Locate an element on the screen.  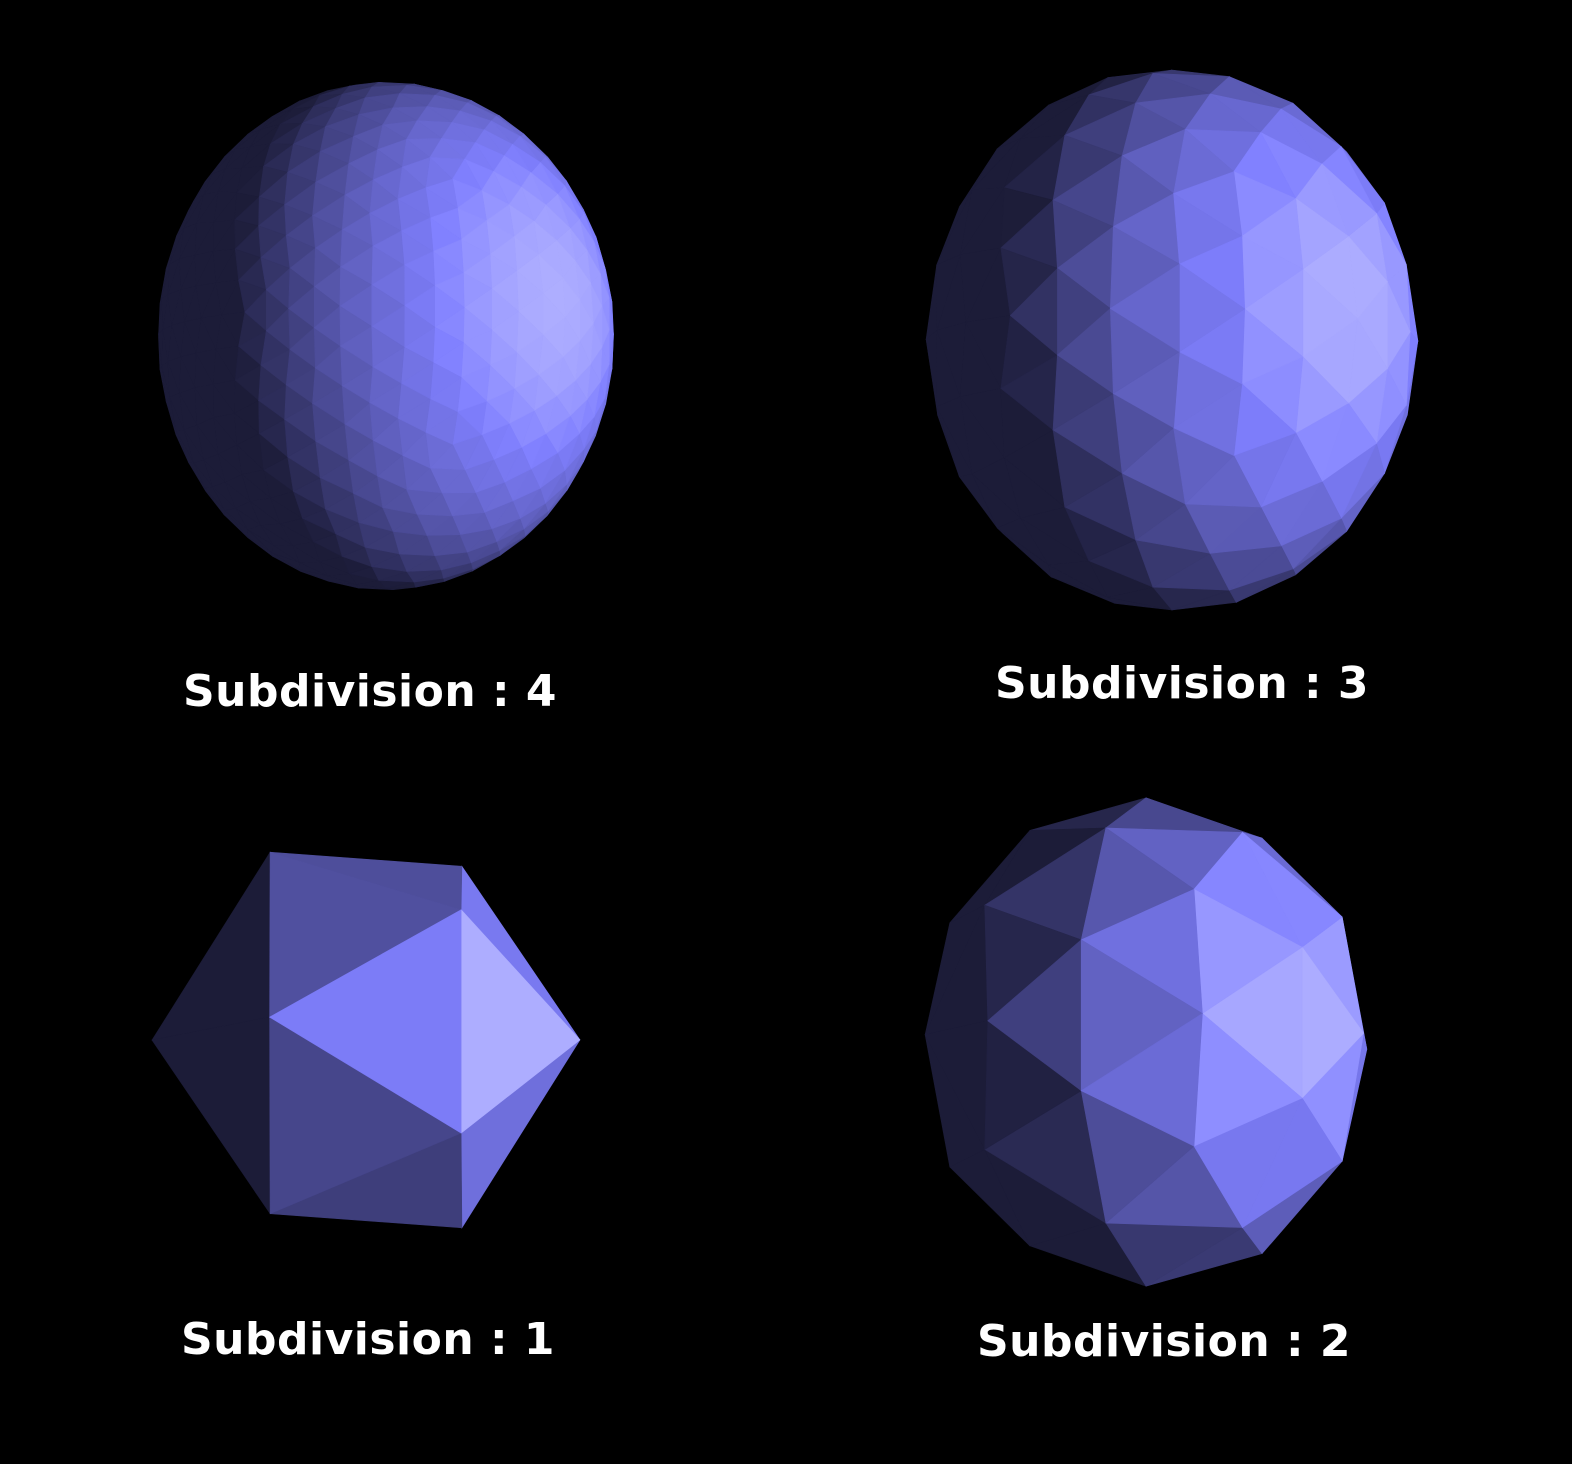
caption-subdiv-2: Subdivision : 2 is located at coordinates (1164, 1341).